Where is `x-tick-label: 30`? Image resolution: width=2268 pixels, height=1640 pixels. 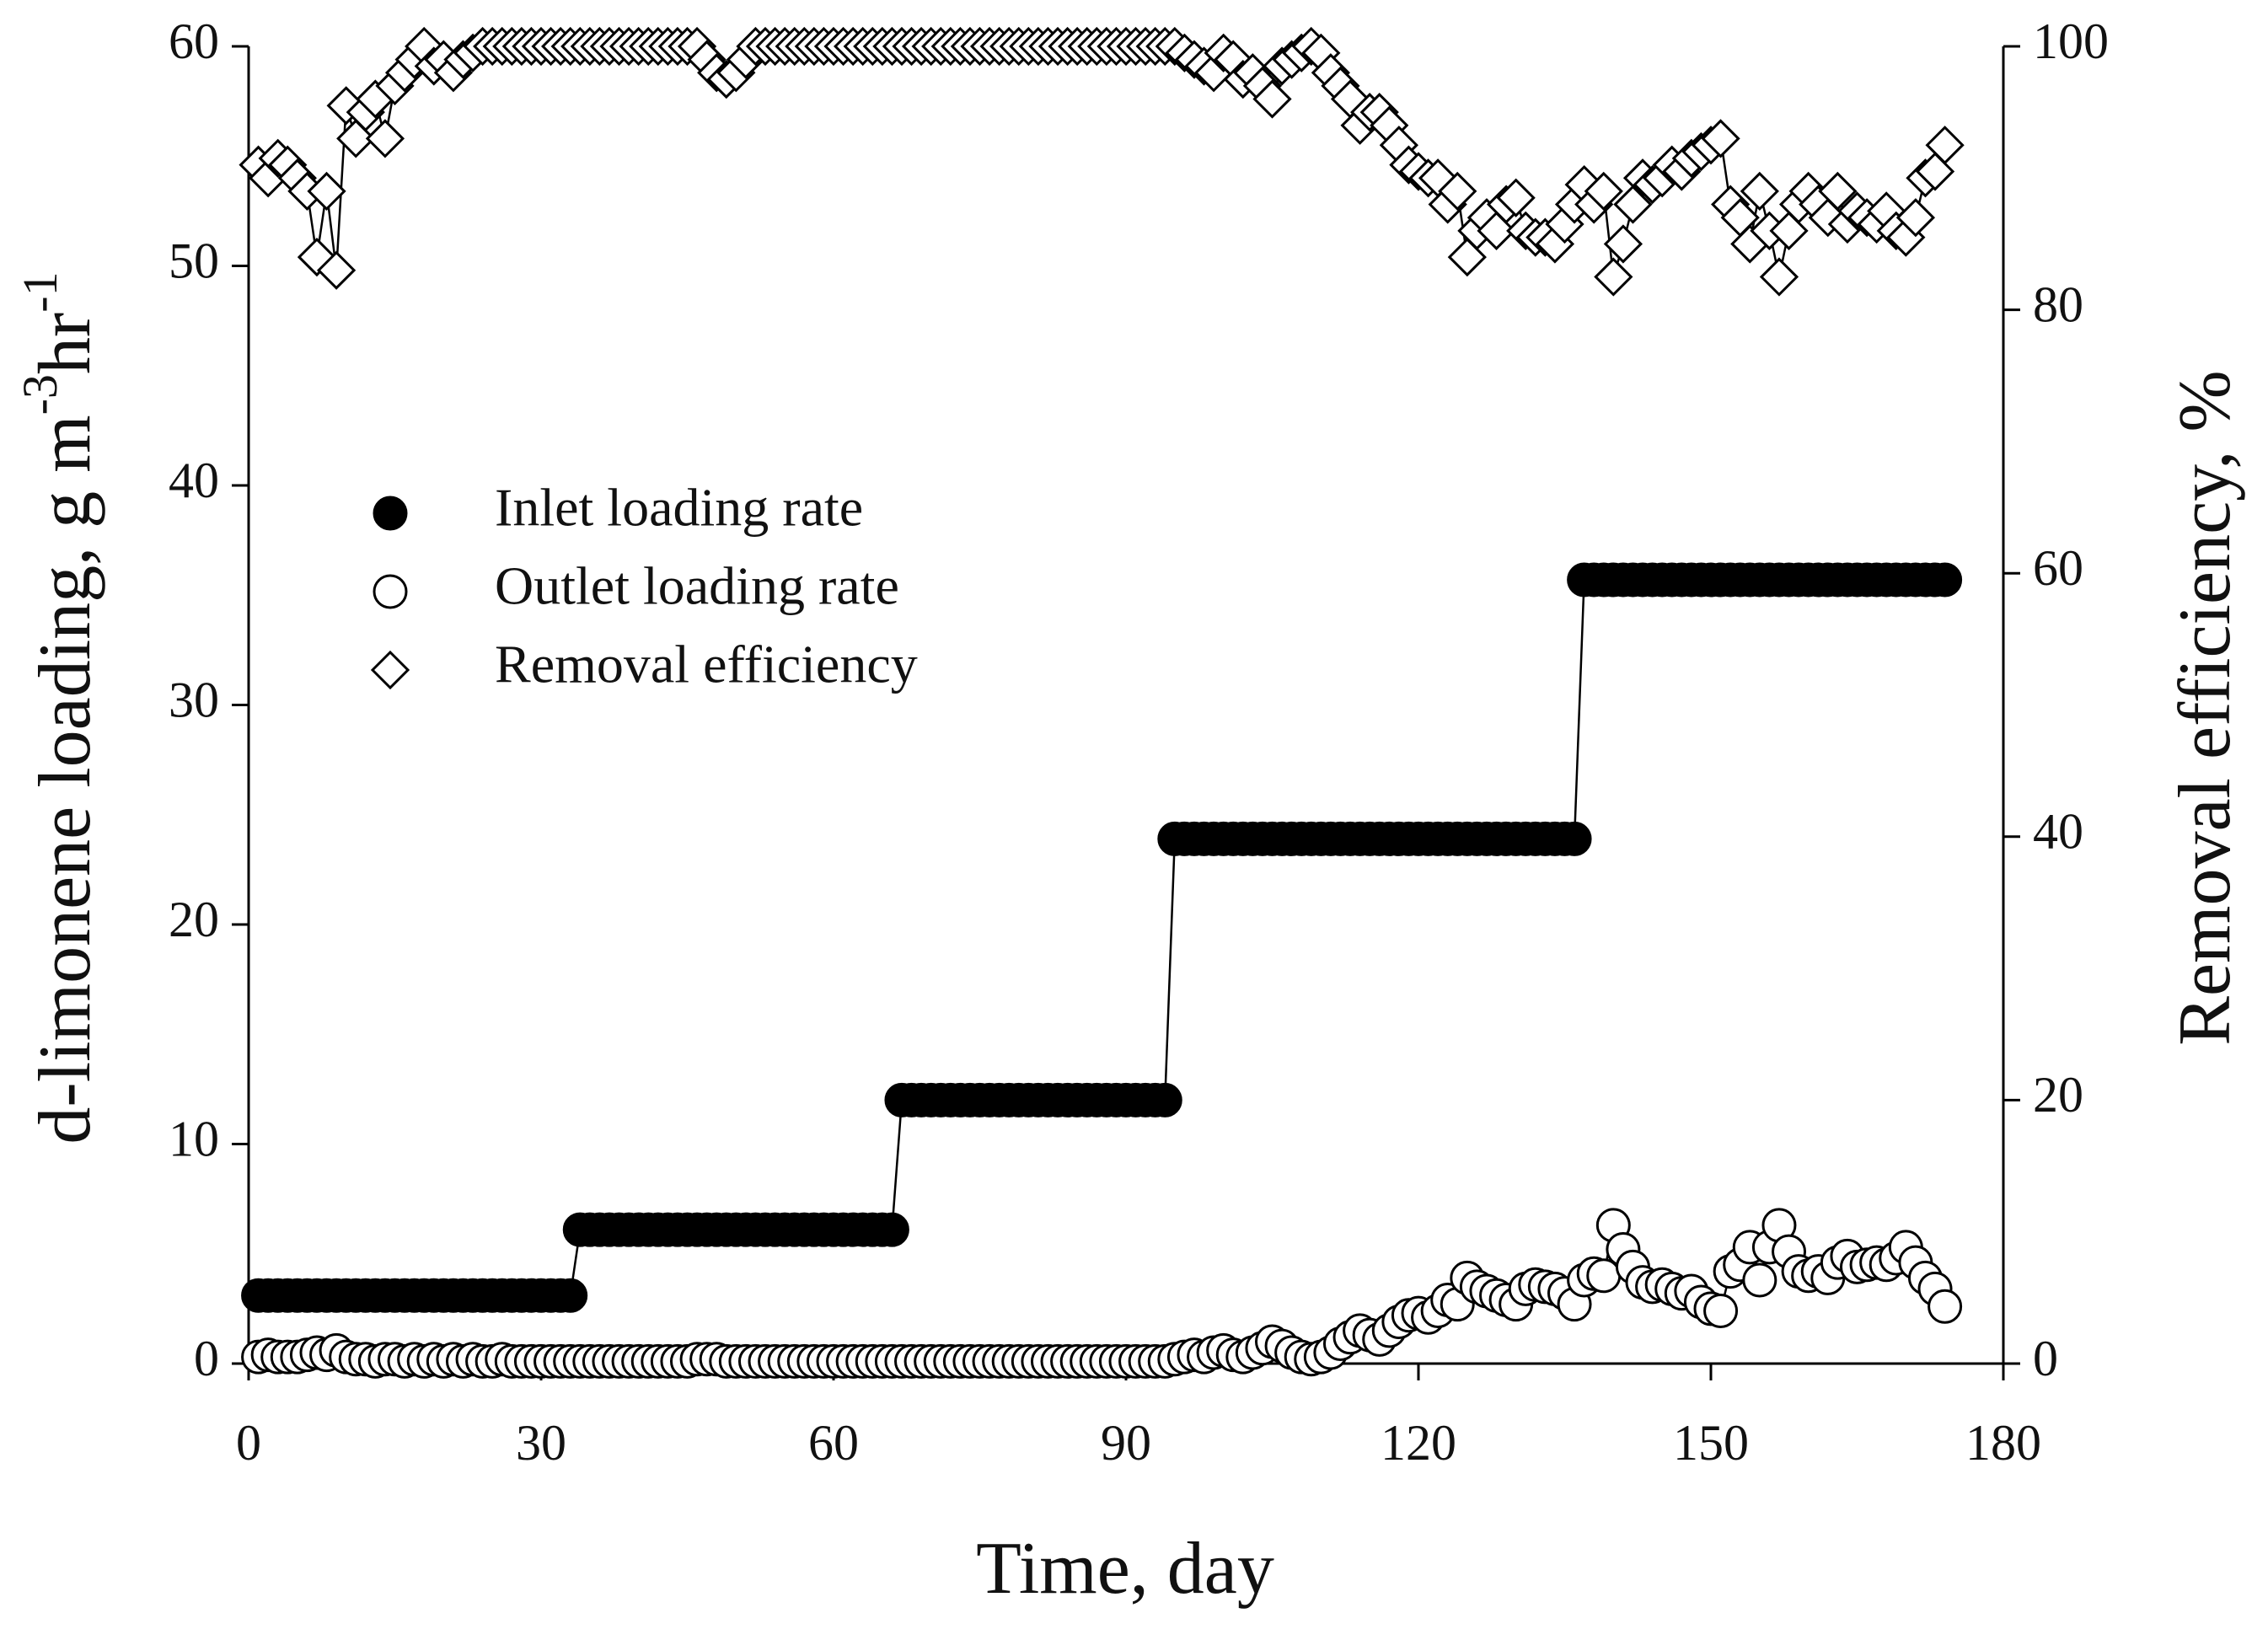
x-tick-label: 30 is located at coordinates (541, 1443).